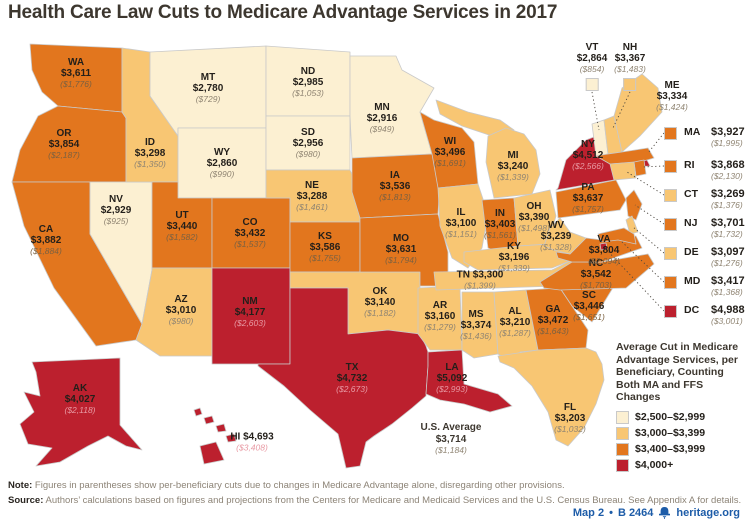  I want to click on legend-item-1: $2,500–$2,999, so click(683, 417).